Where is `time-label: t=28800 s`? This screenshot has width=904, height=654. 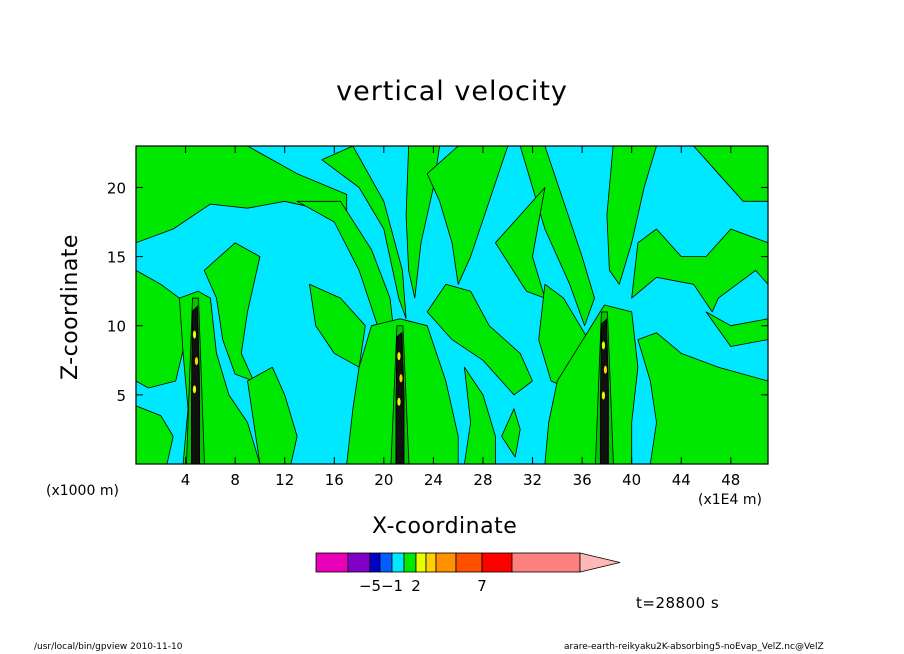
time-label: t=28800 s is located at coordinates (678, 603).